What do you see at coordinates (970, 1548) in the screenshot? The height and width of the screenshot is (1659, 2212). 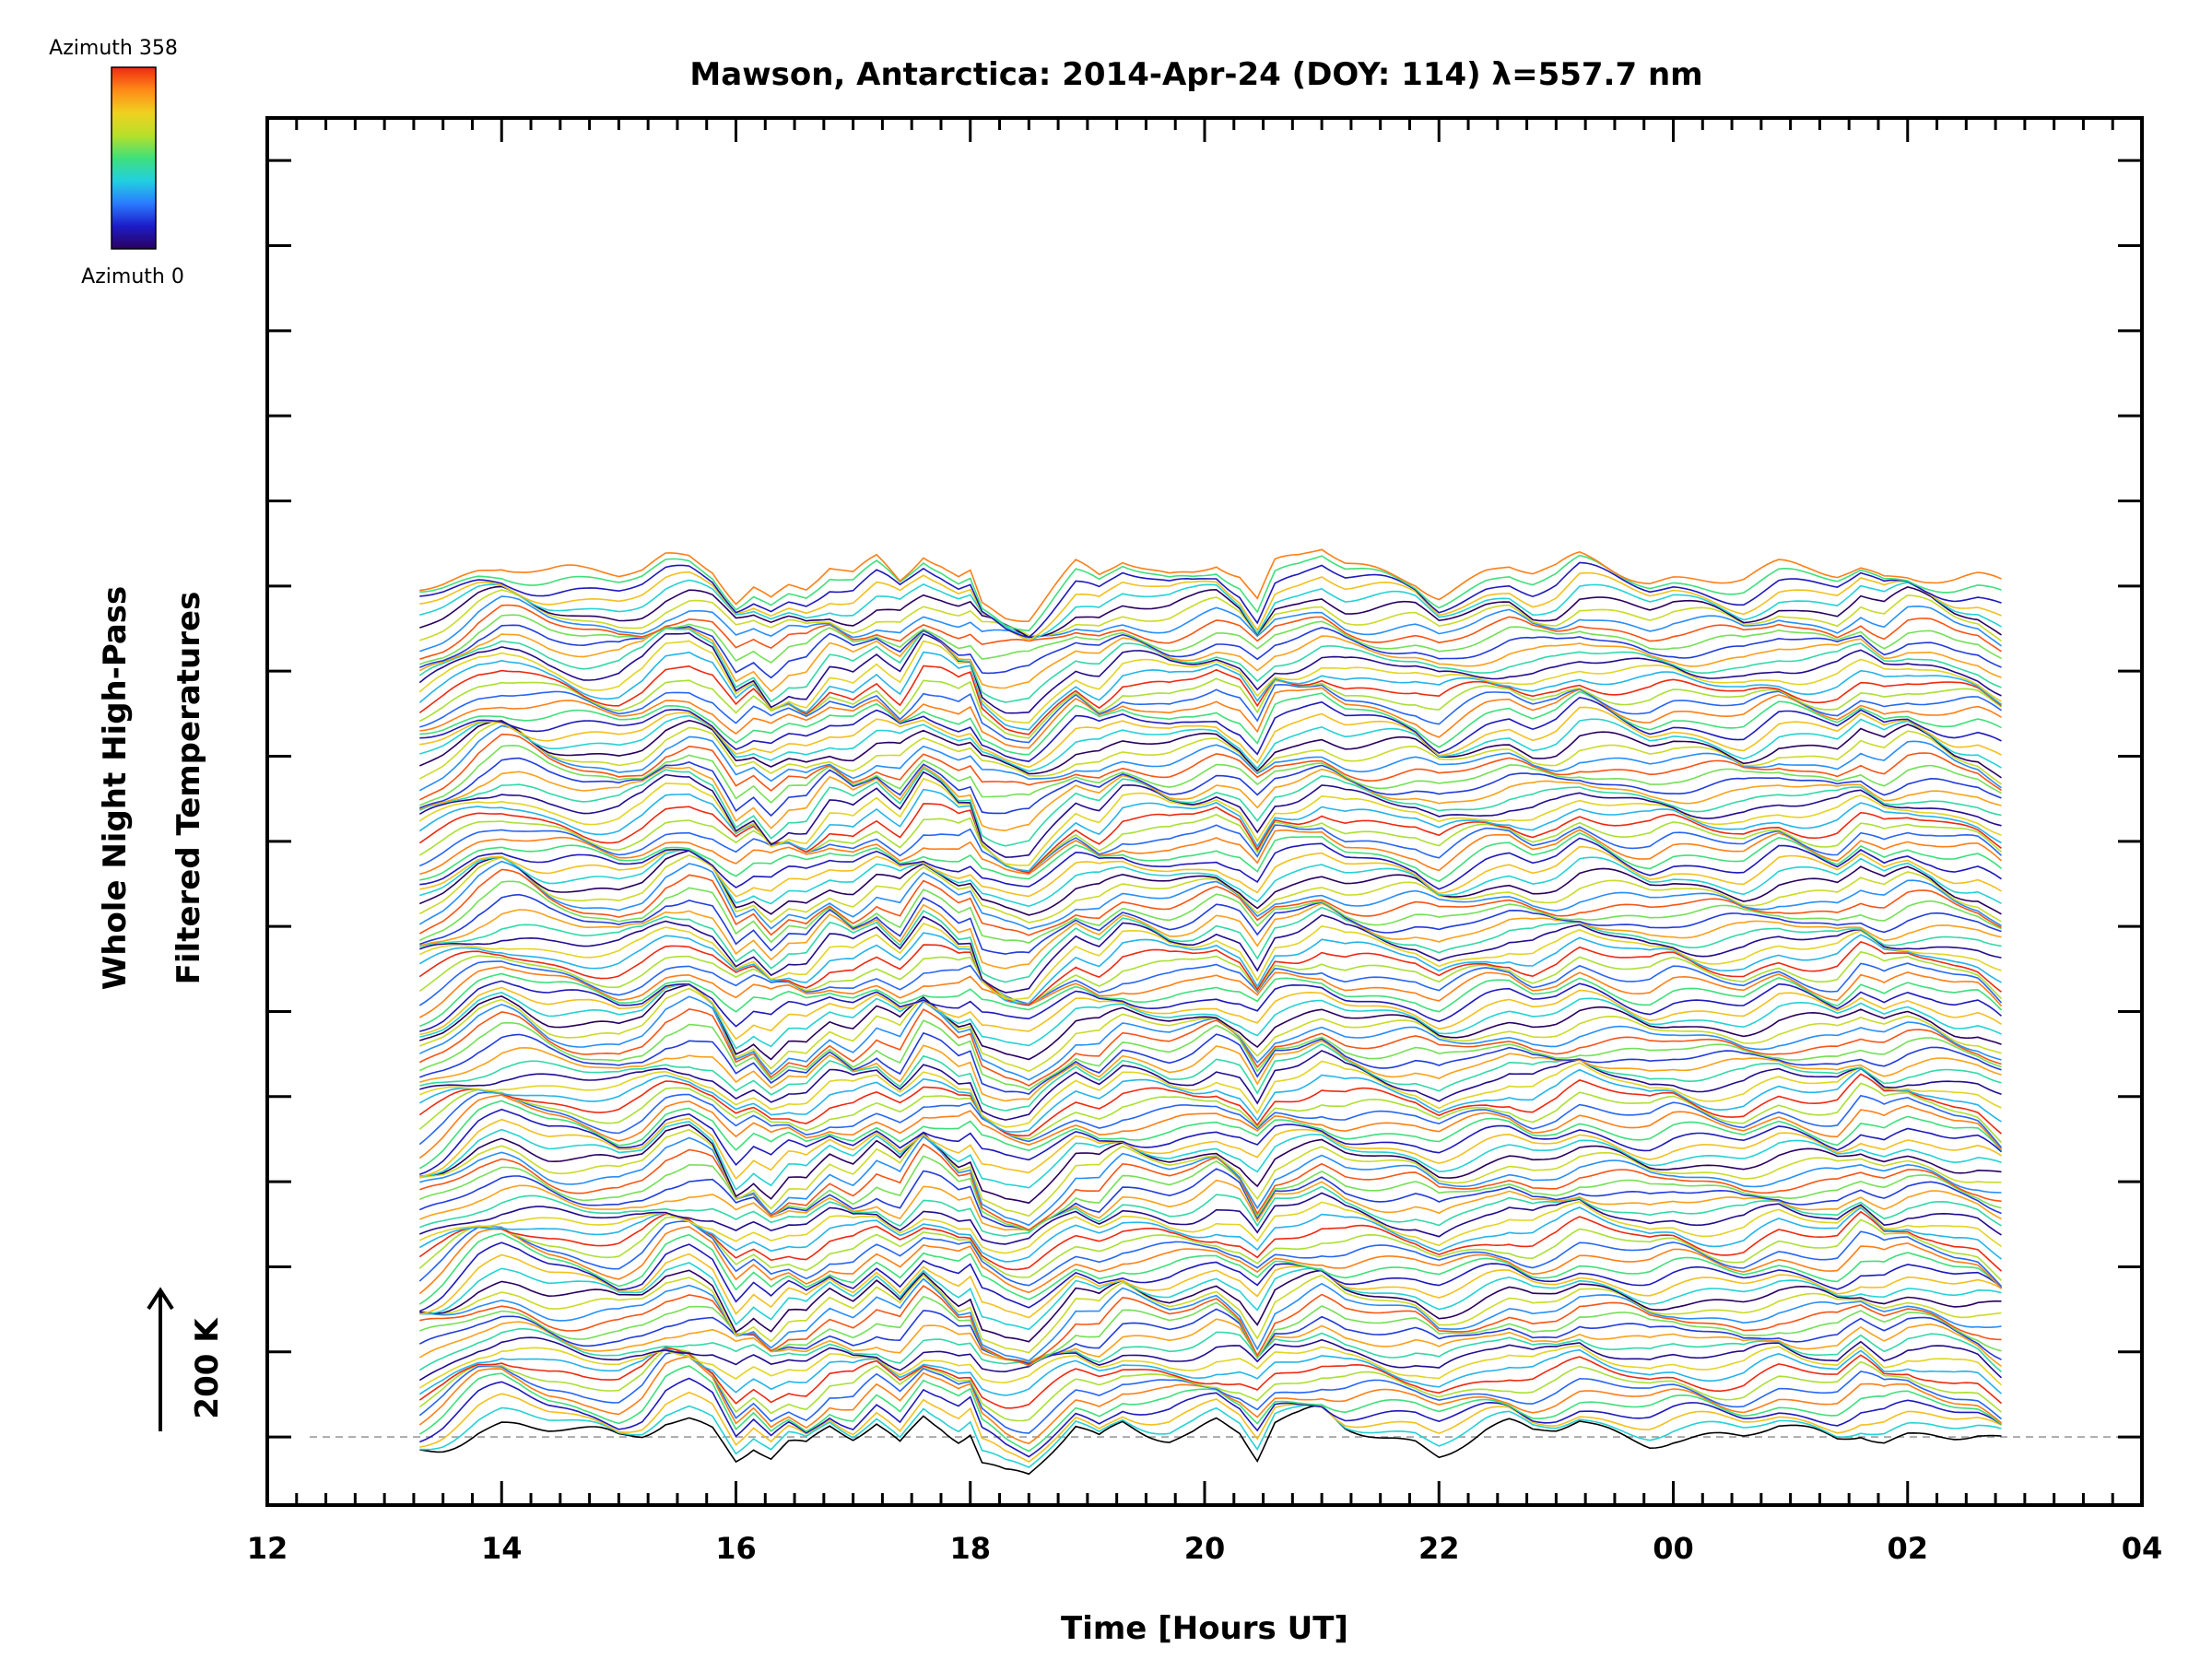 I see `x-tick-label: 18` at bounding box center [970, 1548].